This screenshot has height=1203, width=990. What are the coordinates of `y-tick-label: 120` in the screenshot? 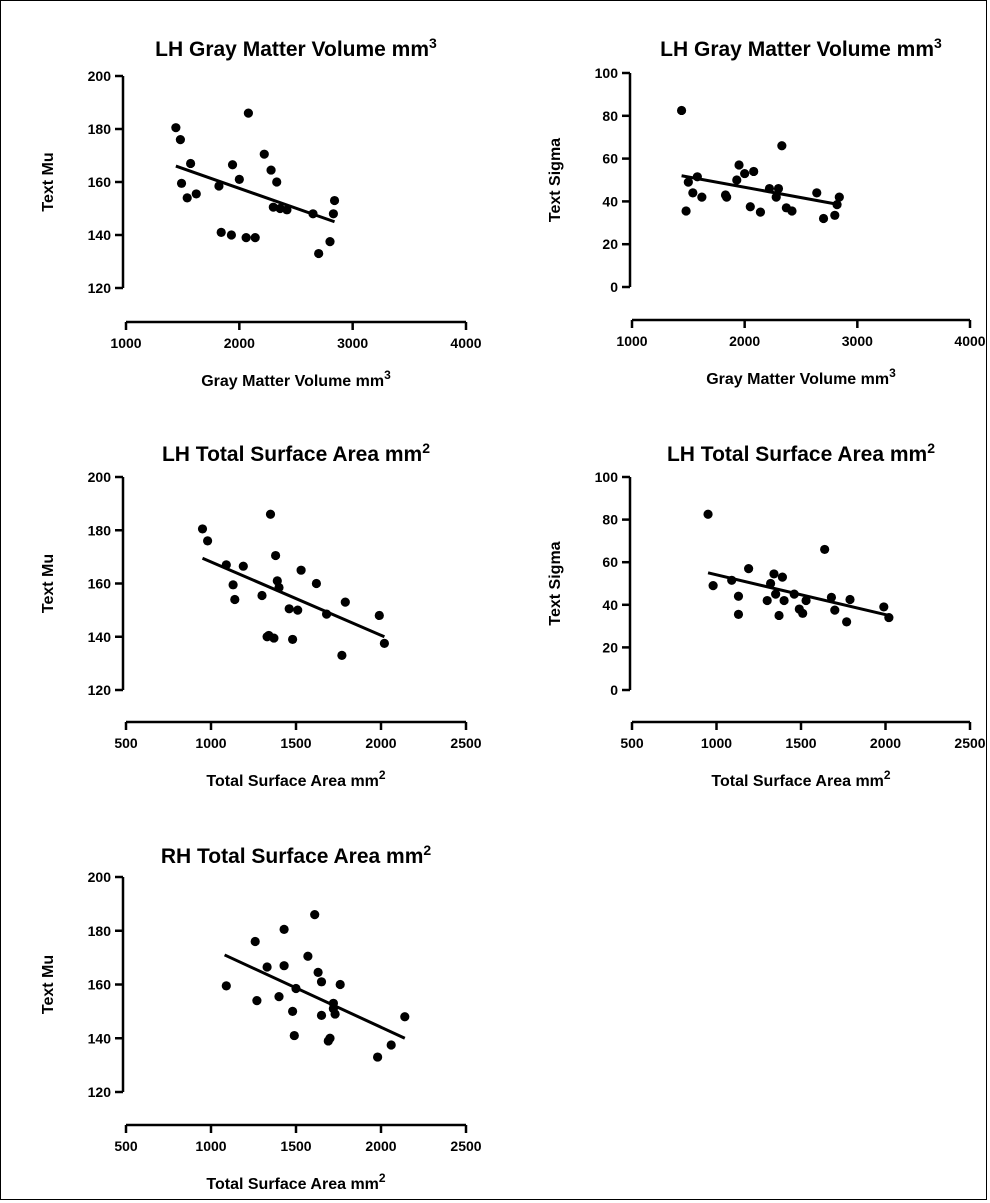 It's located at (100, 1092).